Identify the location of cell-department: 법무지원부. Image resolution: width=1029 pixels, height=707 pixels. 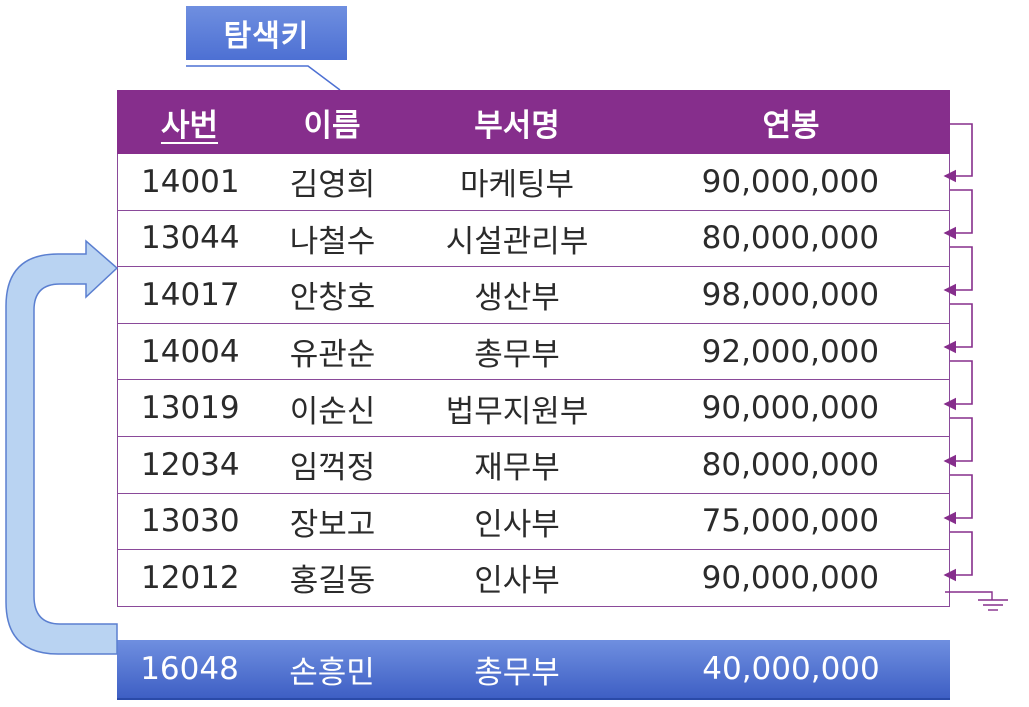
(517, 411).